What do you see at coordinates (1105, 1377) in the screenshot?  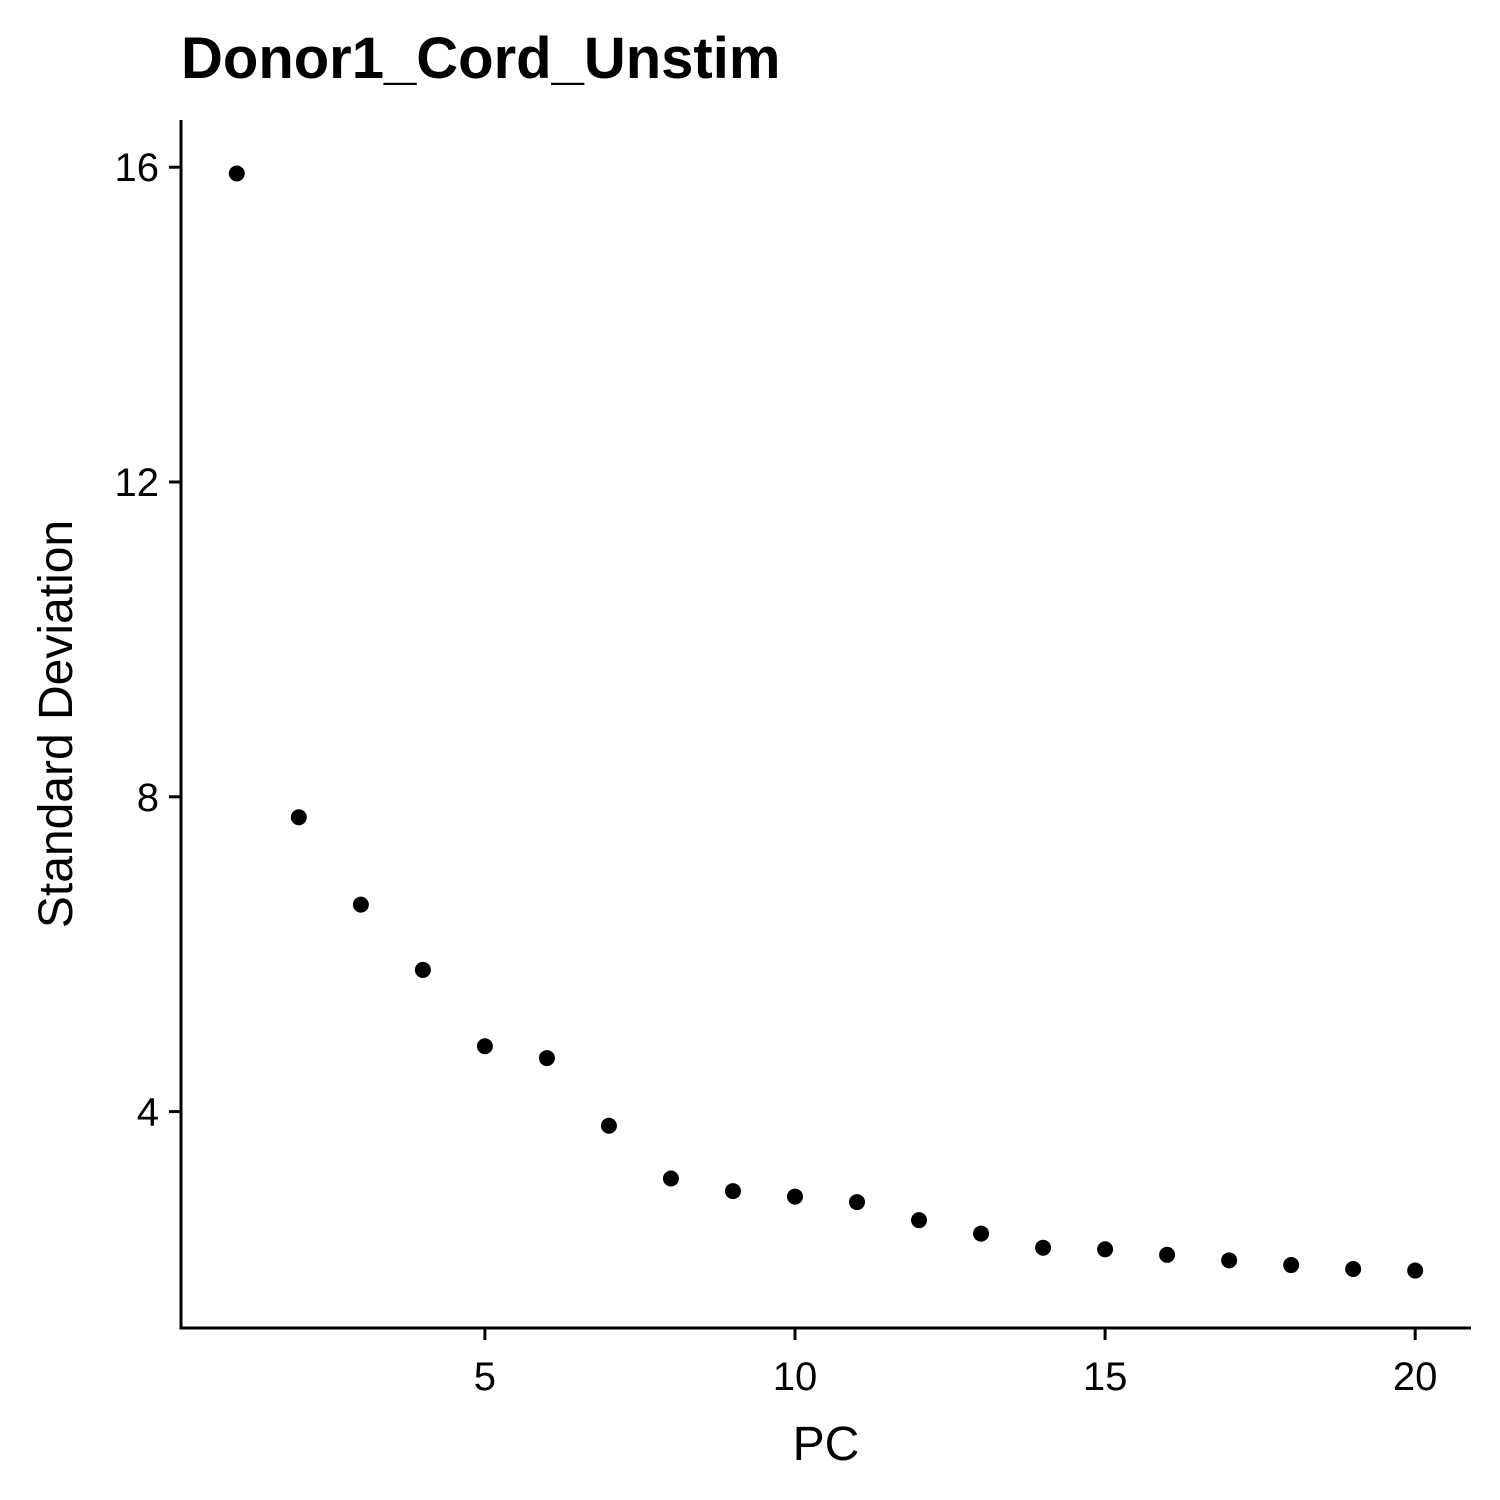 I see `x-tick-label: 15` at bounding box center [1105, 1377].